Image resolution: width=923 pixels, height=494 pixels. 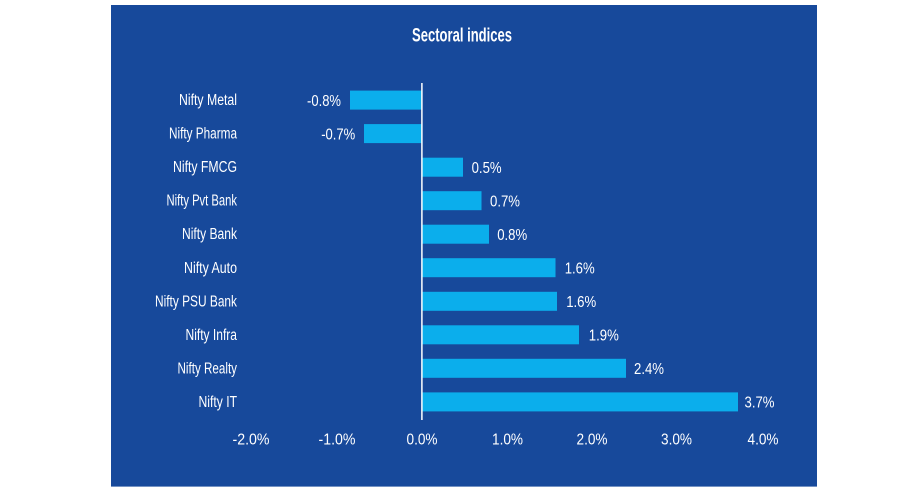 What do you see at coordinates (649, 369) in the screenshot?
I see `svg-text: 2.4%` at bounding box center [649, 369].